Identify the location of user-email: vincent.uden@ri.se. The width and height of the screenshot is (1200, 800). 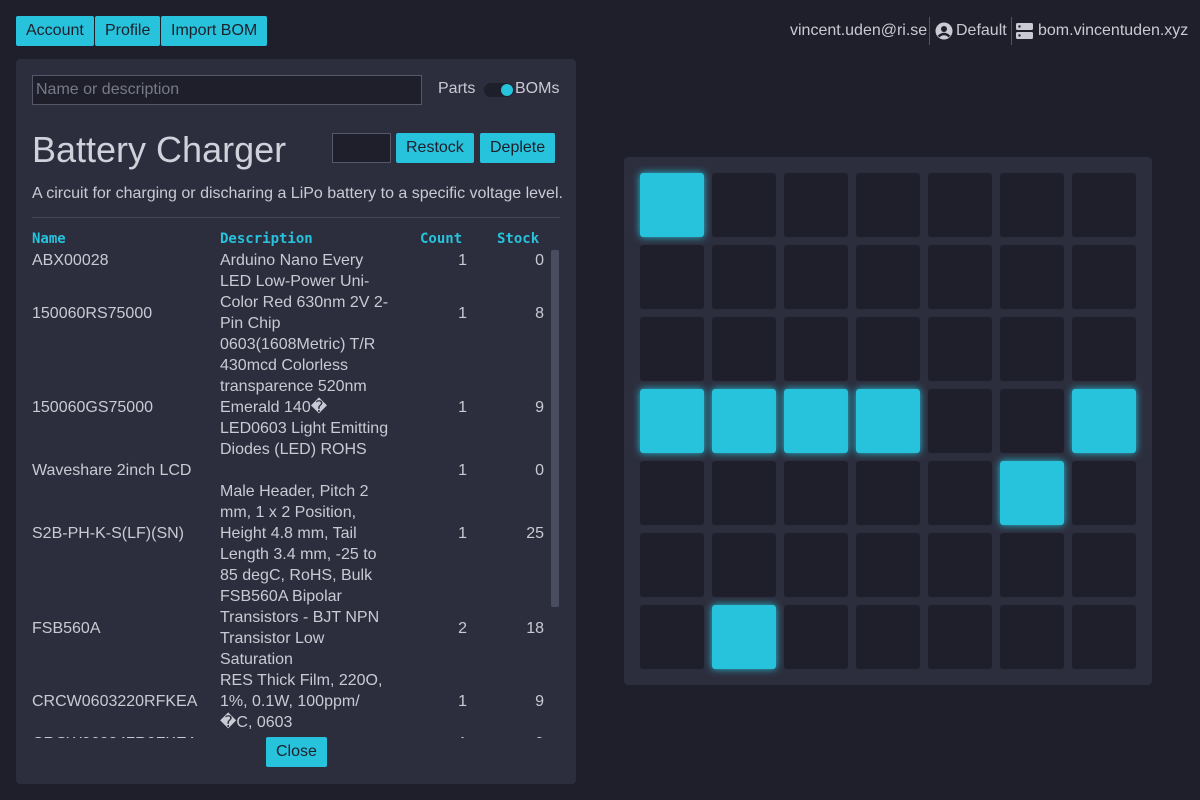
(859, 30).